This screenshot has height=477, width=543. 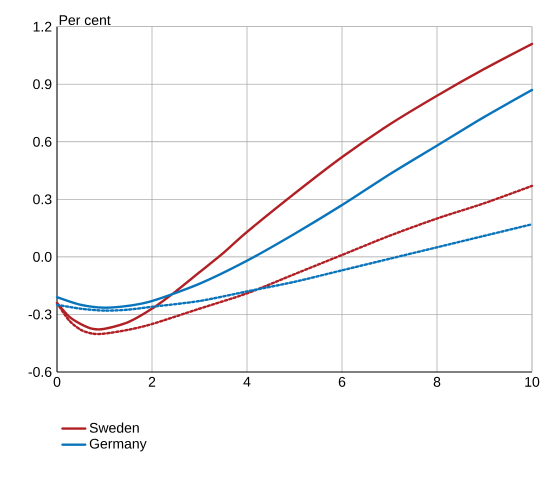 What do you see at coordinates (246, 381) in the screenshot?
I see `x-tick-label: 4` at bounding box center [246, 381].